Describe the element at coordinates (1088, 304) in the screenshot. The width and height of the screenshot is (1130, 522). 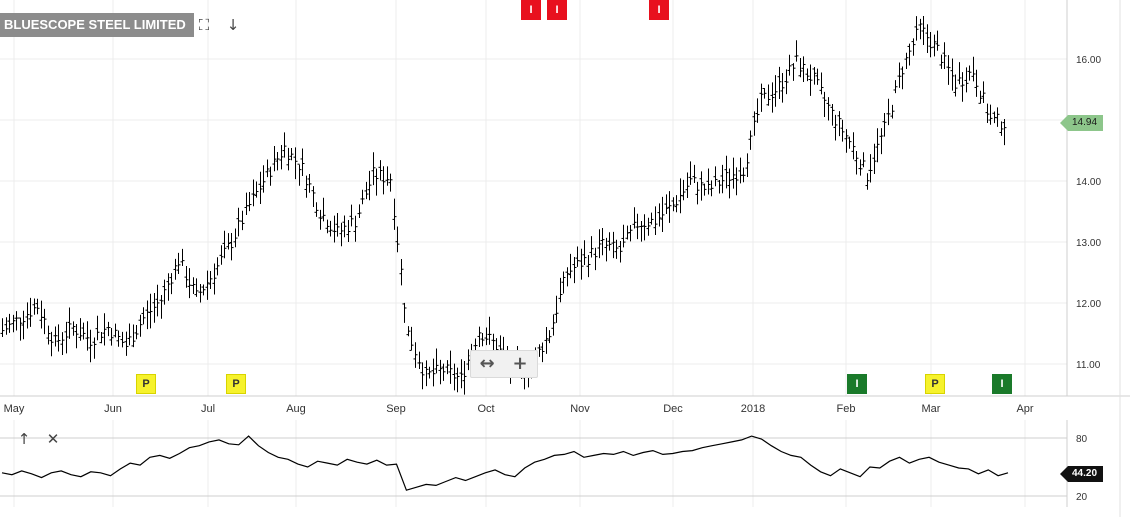
I see `price-tick-label: 12.00` at that location.